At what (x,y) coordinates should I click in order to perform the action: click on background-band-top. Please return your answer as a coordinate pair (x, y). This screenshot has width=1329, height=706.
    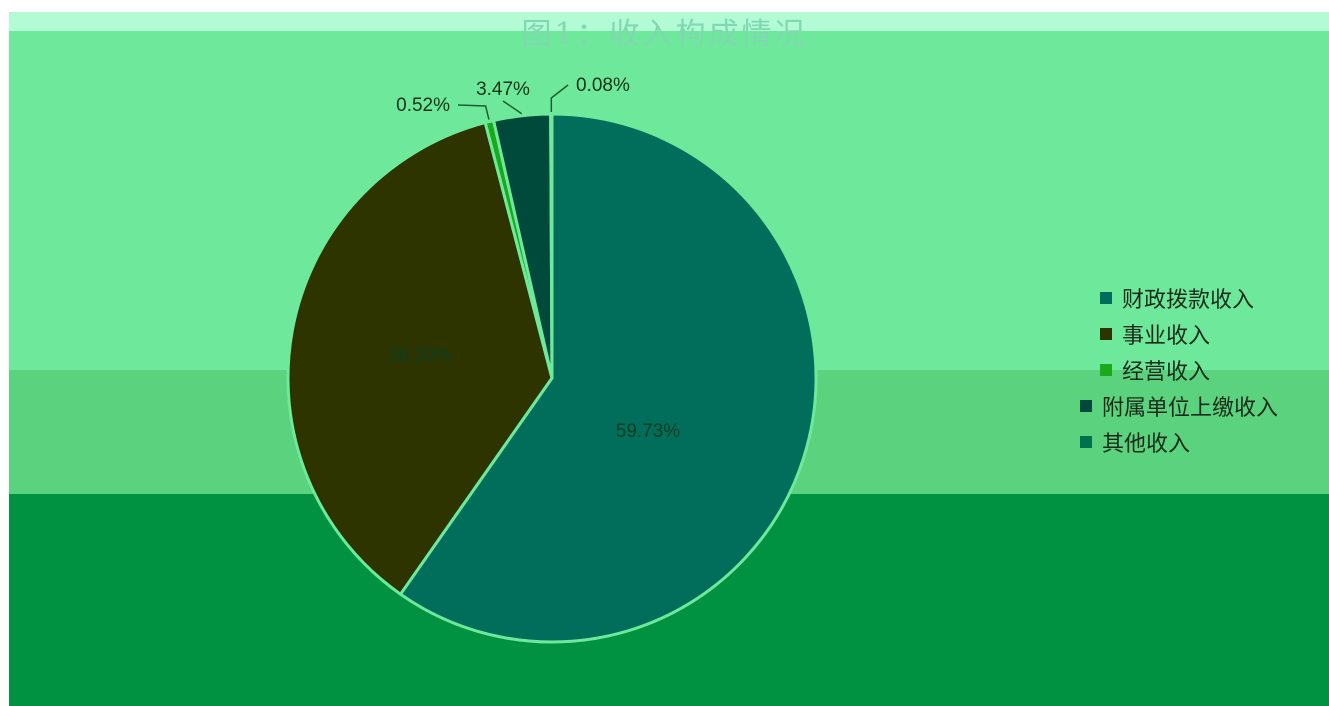
    Looking at the image, I should click on (669, 22).